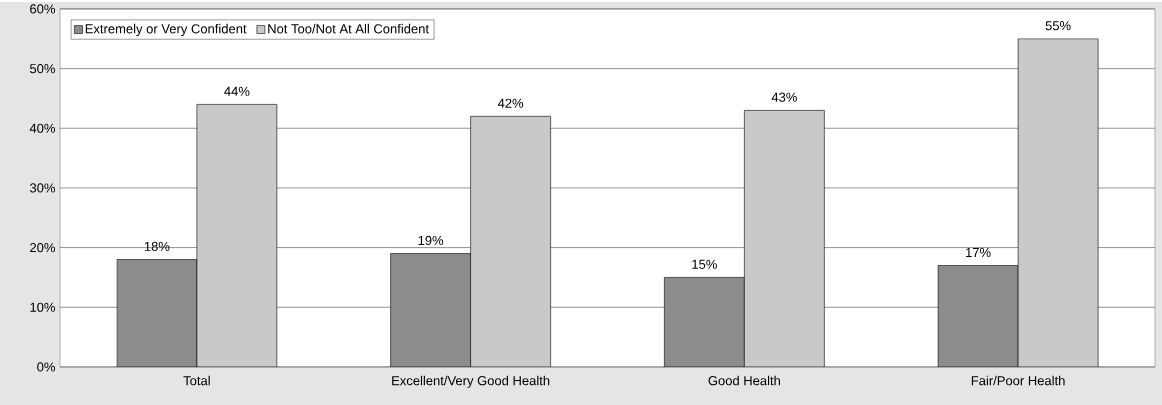  What do you see at coordinates (431, 240) in the screenshot?
I see `data-label: 19%` at bounding box center [431, 240].